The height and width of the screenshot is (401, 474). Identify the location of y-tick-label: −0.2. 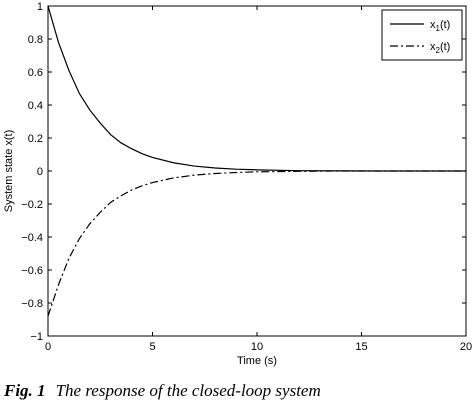
(32, 205).